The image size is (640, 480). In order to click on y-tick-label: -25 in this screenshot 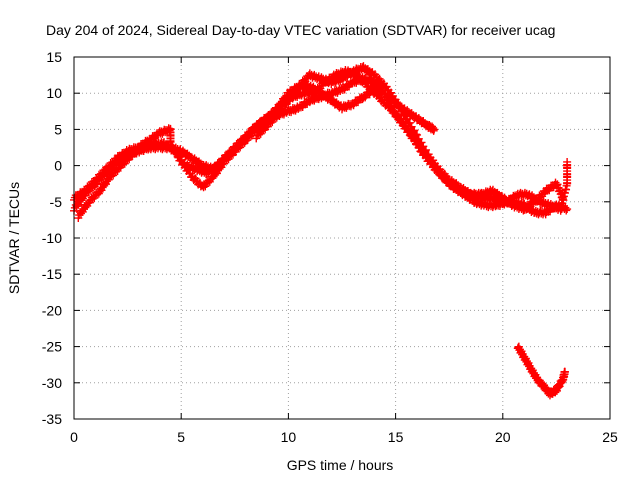, I will do `click(52, 347)`.